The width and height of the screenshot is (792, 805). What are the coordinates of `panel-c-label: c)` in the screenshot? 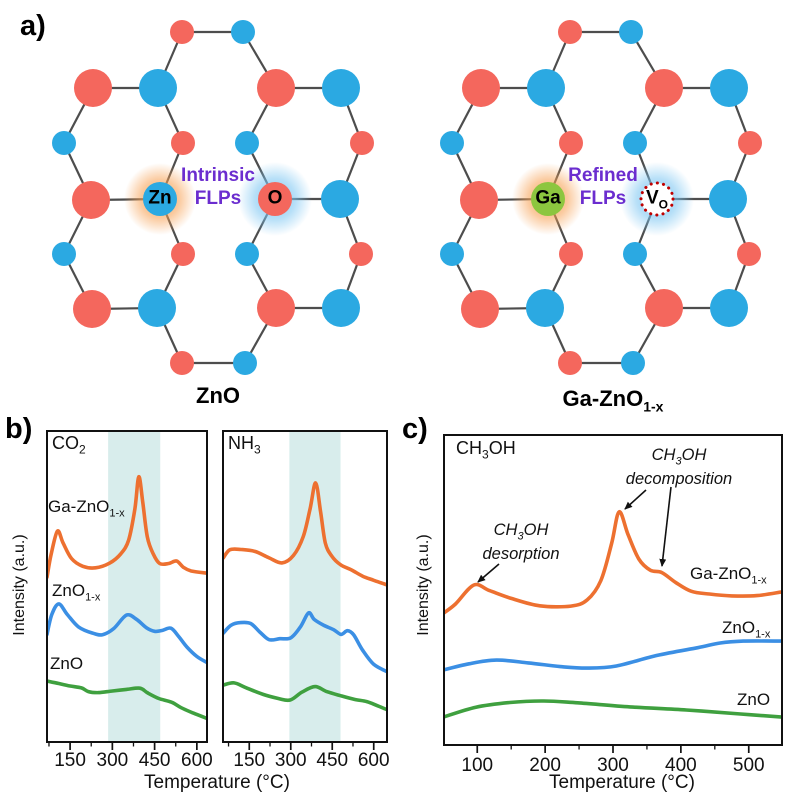 It's located at (415, 429).